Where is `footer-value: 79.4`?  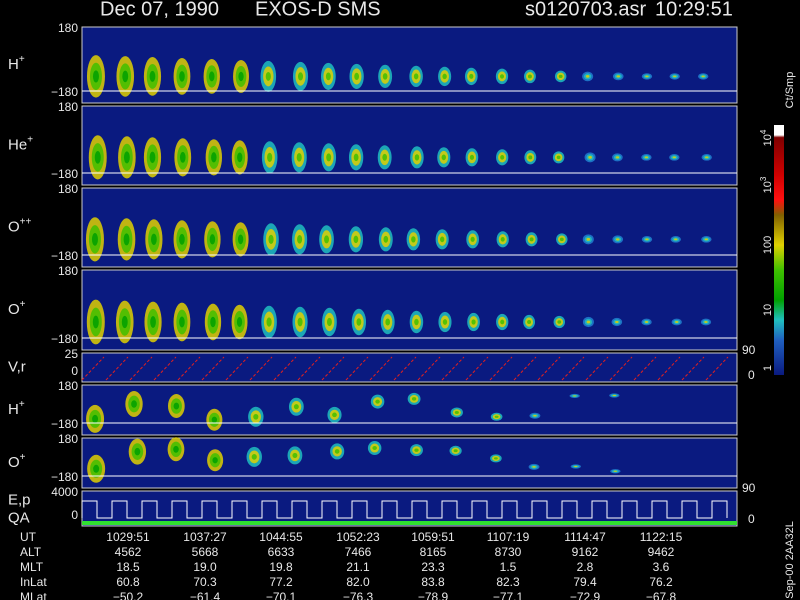 footer-value: 79.4 is located at coordinates (585, 582).